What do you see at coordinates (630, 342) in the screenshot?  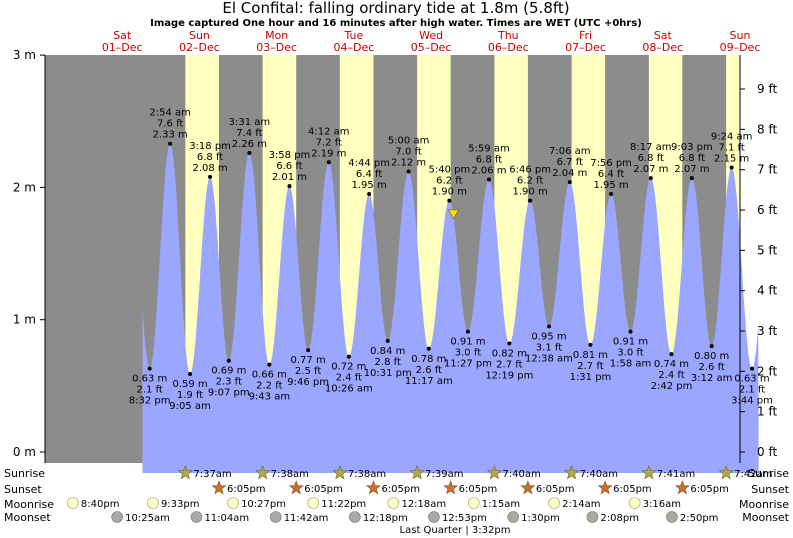 I see `tide-height-m-label: 0.91 m` at bounding box center [630, 342].